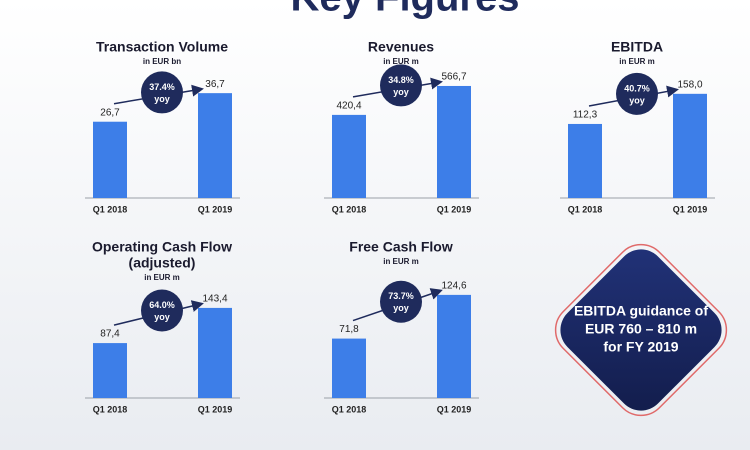  Describe the element at coordinates (348, 106) in the screenshot. I see `value-label: 420,4` at that location.